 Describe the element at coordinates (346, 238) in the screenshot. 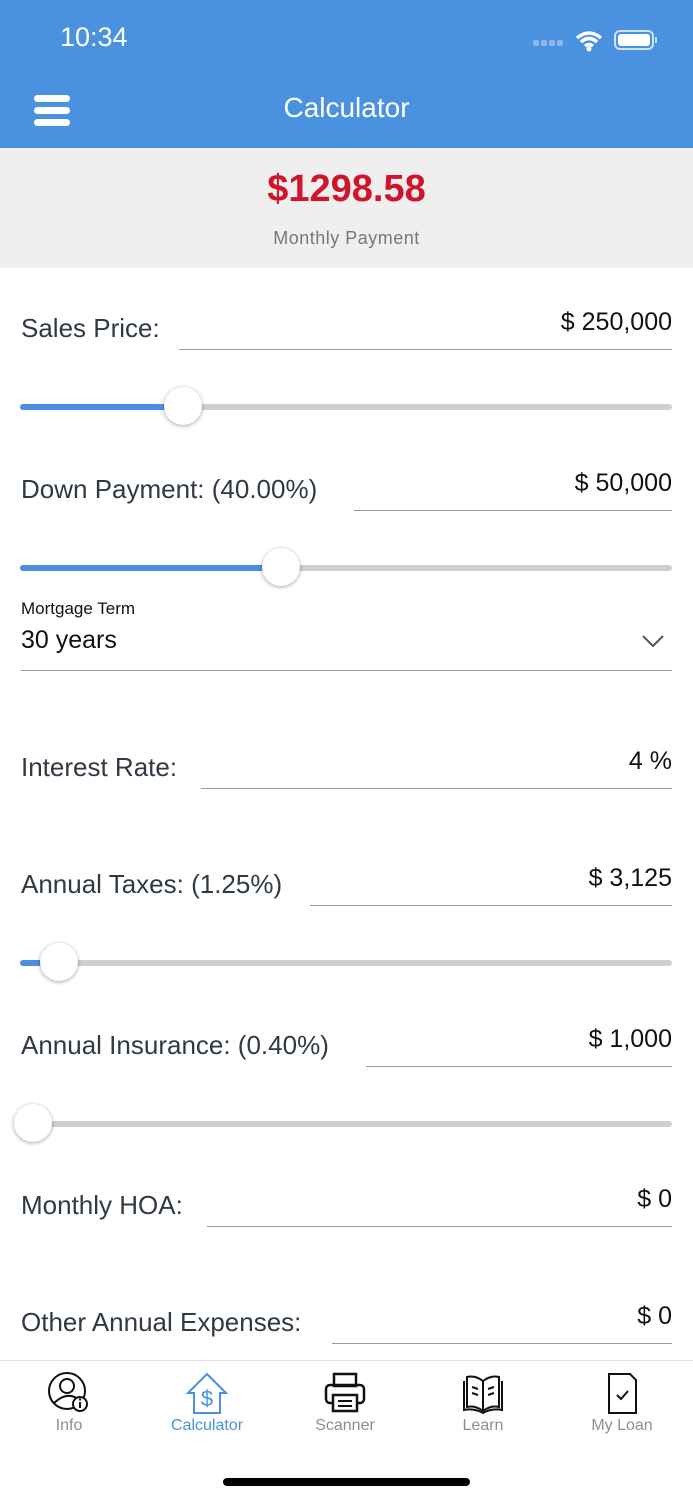

I see `monthly-payment-label: Monthly Payment` at that location.